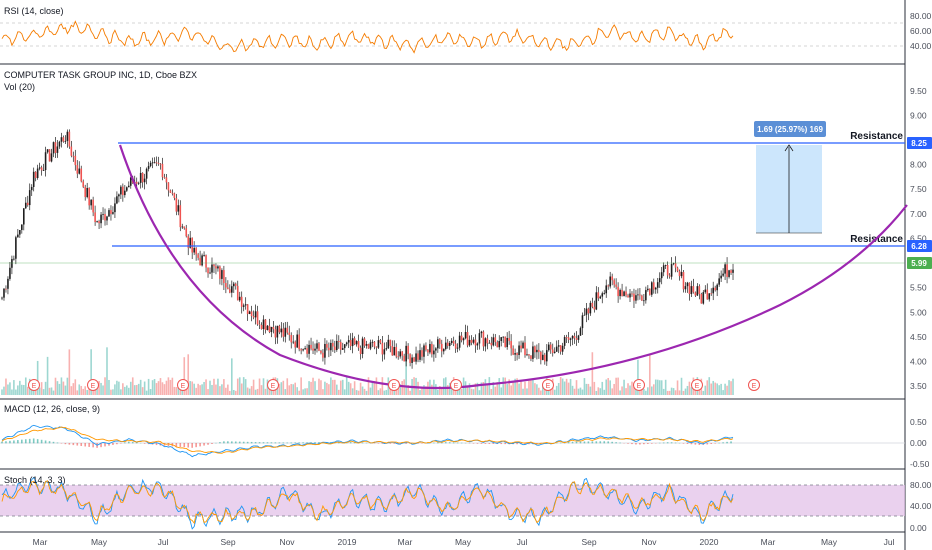  I want to click on price-tick: 4.50, so click(918, 337).